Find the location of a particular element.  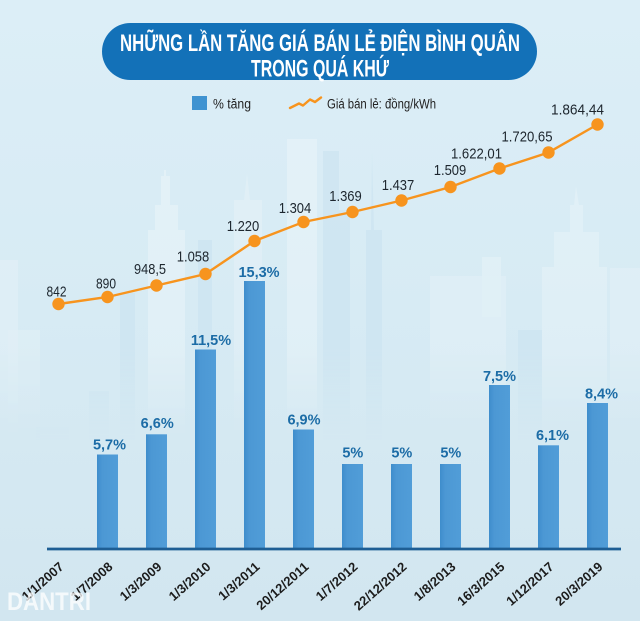

svg-text: 1.864,44 is located at coordinates (577, 111).